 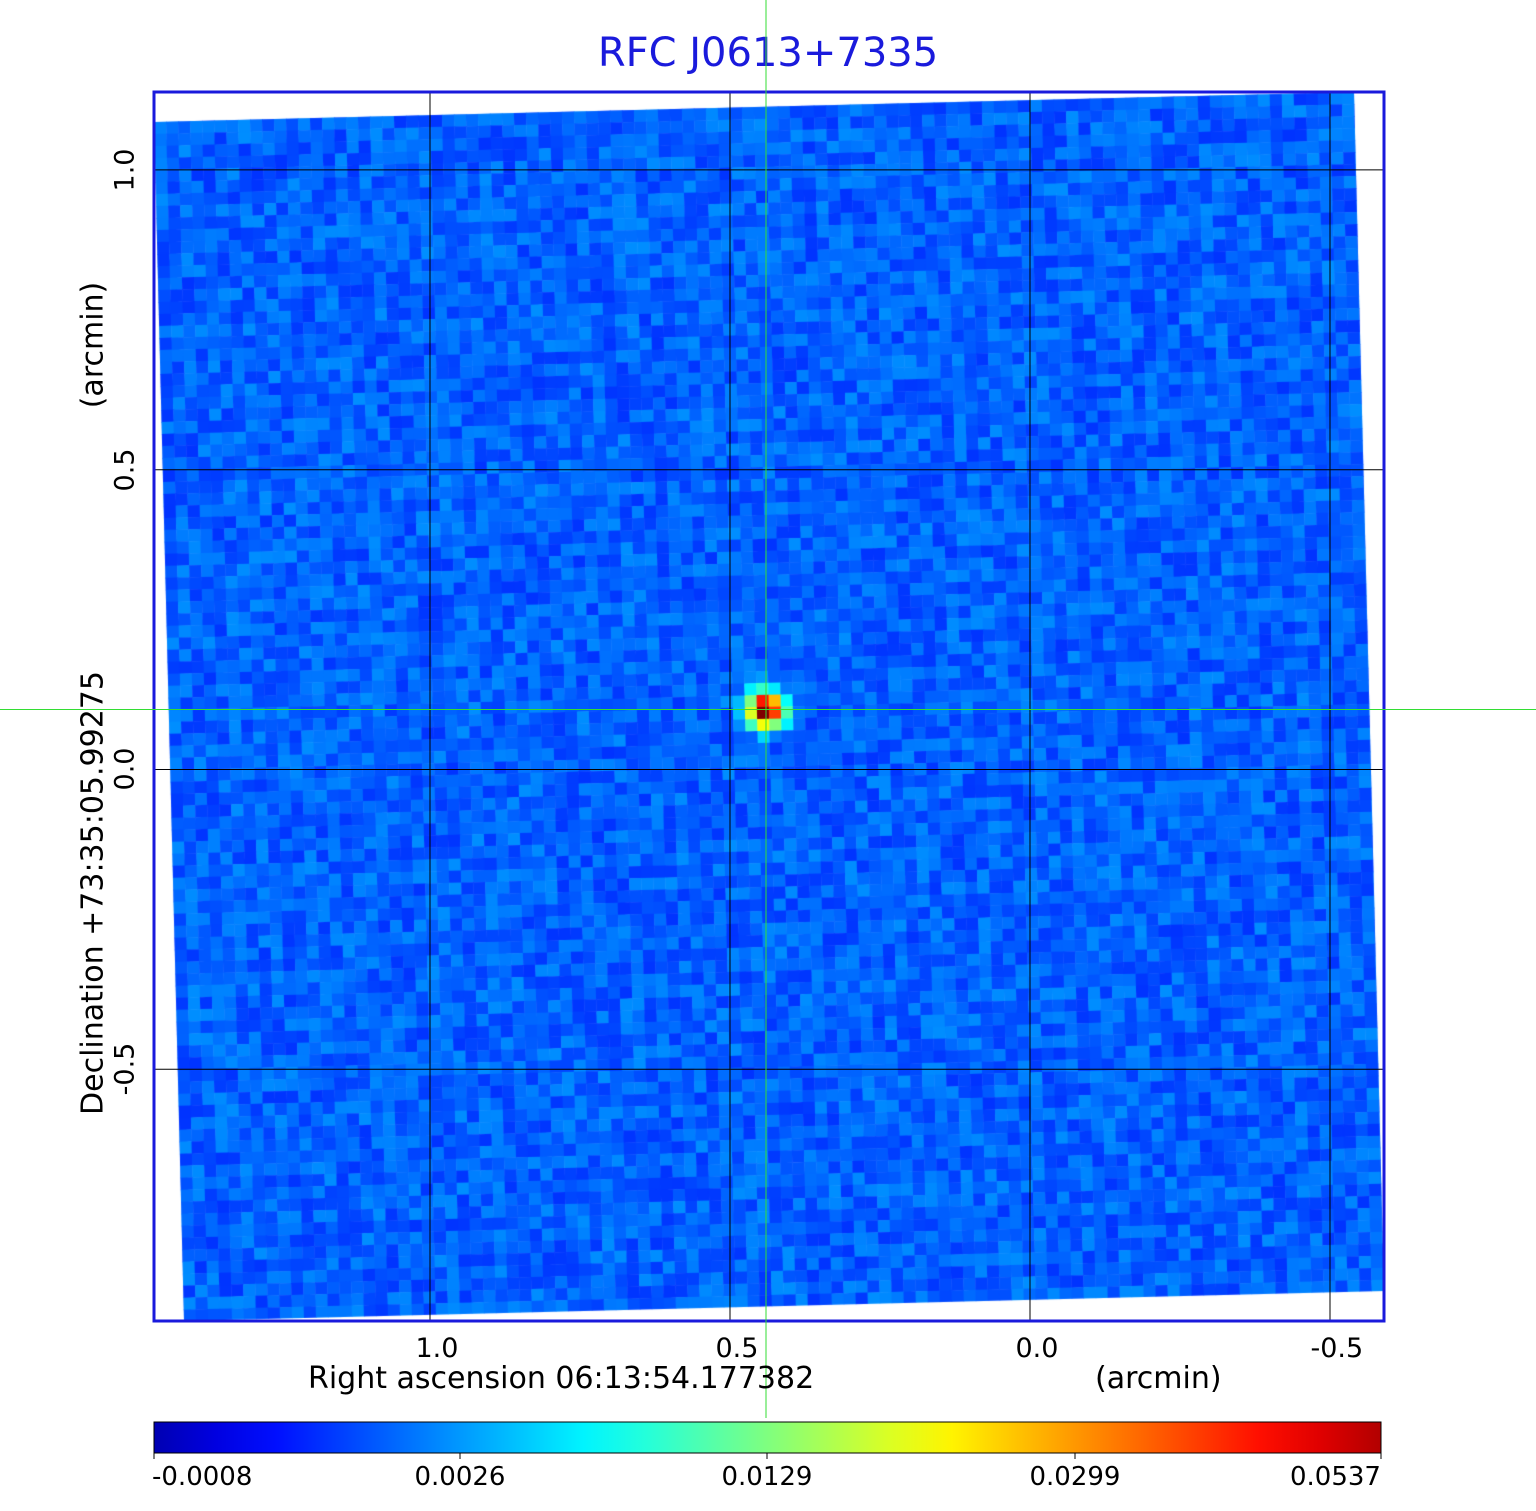 I want to click on x-tick-label: -0.5, so click(x=1337, y=1348).